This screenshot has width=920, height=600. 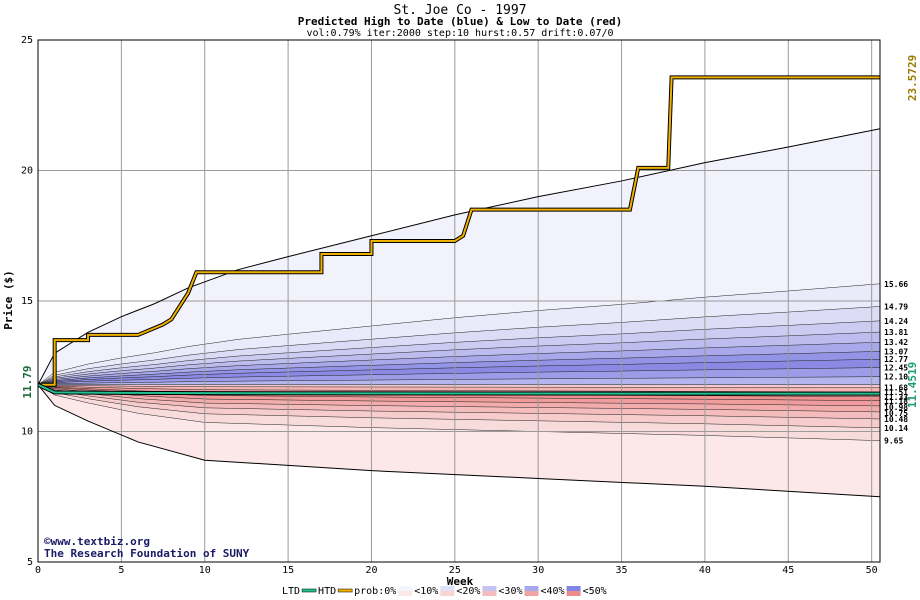 What do you see at coordinates (912, 385) in the screenshot?
I see `low-value-label: 11.4519` at bounding box center [912, 385].